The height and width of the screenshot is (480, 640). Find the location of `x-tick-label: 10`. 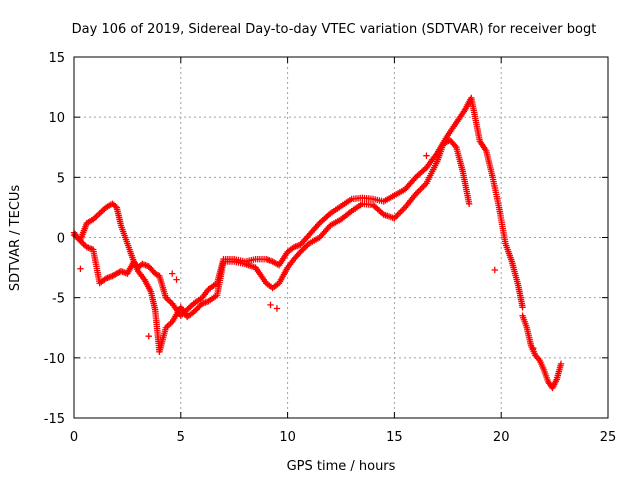

x-tick-label: 10 is located at coordinates (287, 437).